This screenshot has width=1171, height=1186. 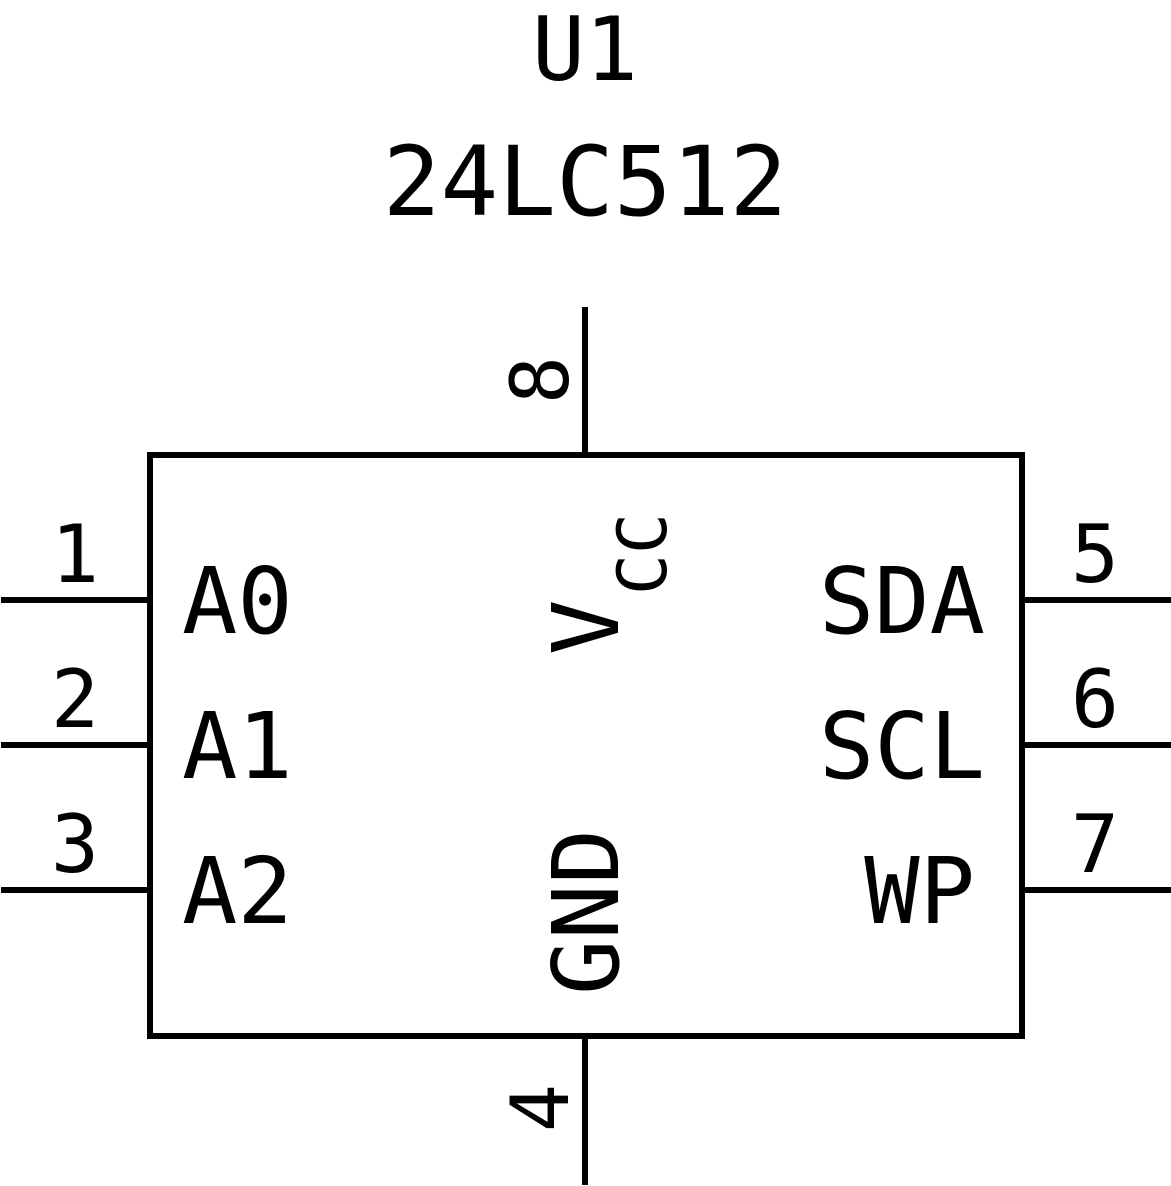 I want to click on pin-7-name: WP, so click(x=919, y=891).